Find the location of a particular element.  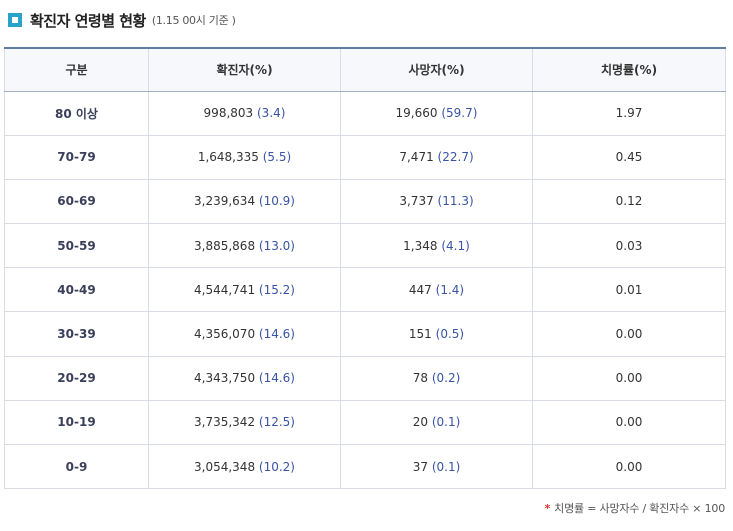

deaths-percent: (0.5) is located at coordinates (450, 334).